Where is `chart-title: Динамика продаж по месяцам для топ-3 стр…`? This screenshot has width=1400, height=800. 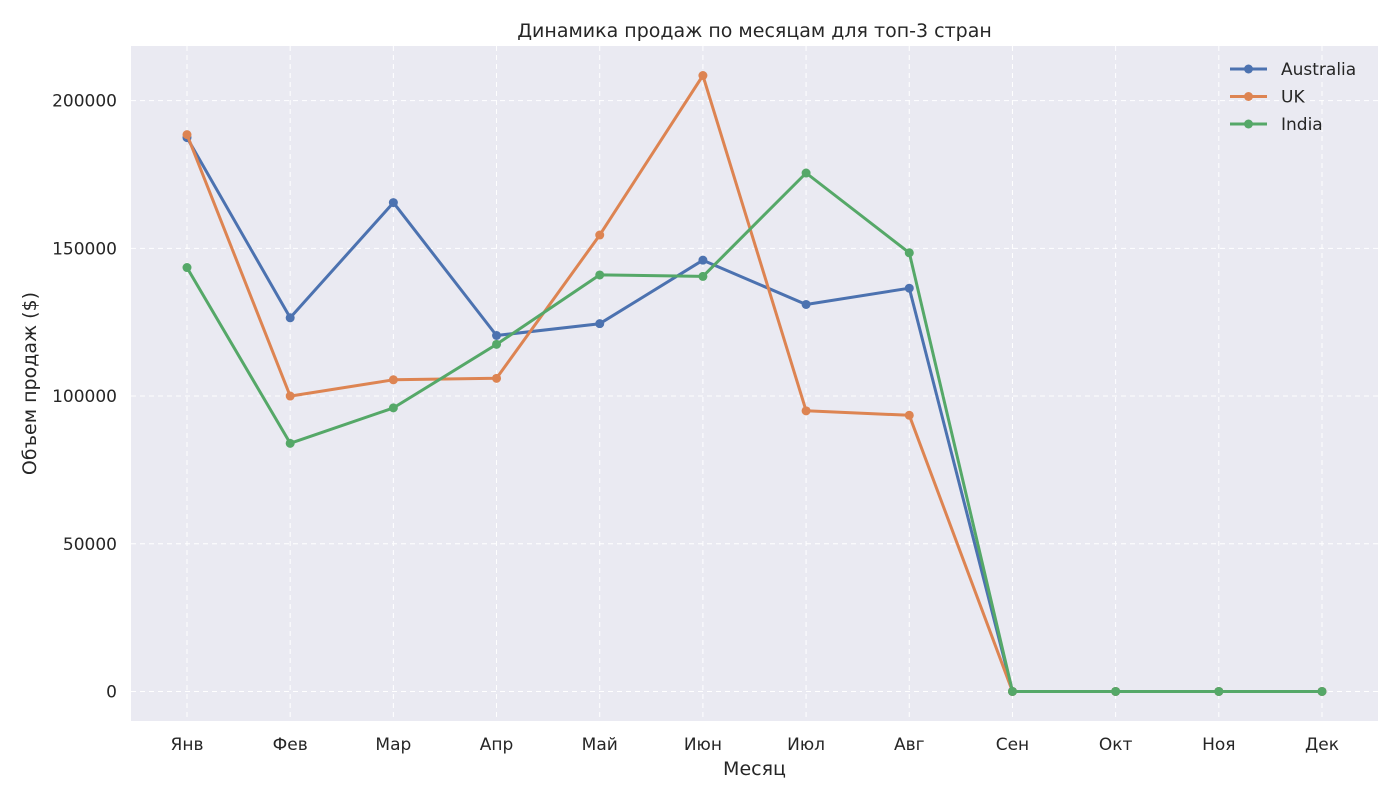
chart-title: Динамика продаж по месяцам для топ-3 стр… is located at coordinates (754, 31).